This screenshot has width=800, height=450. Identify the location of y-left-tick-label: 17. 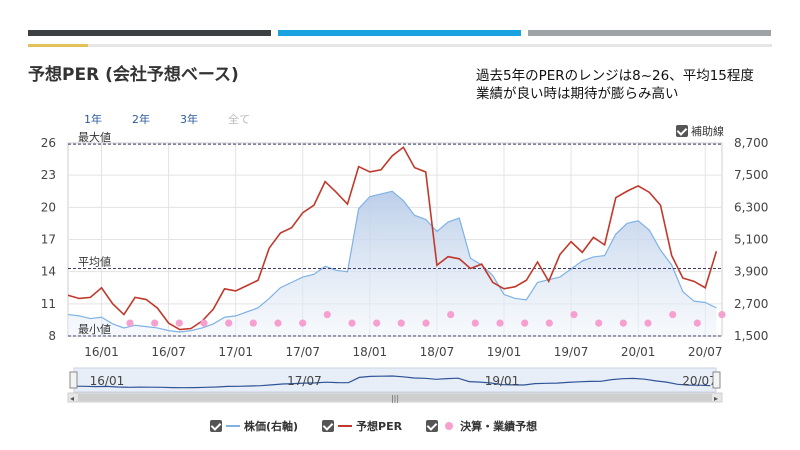
(48, 240).